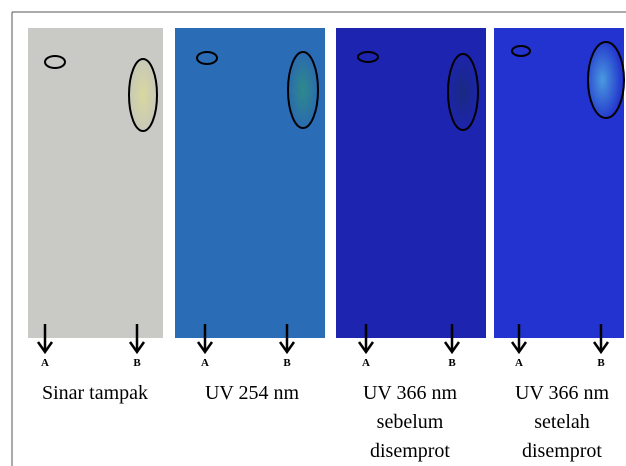  I want to click on caption: sebelum, so click(410, 422).